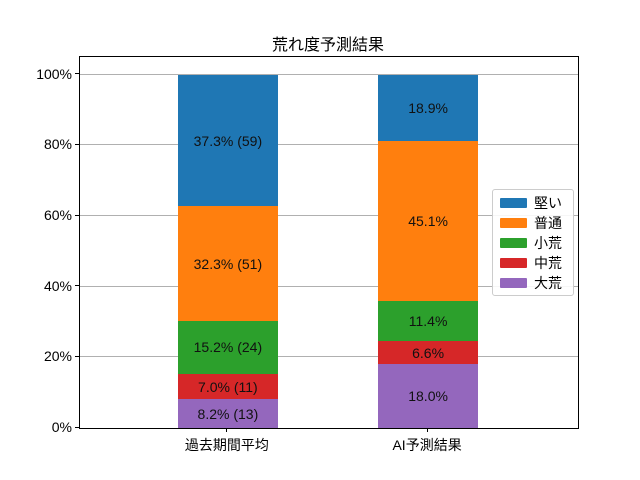  I want to click on y-tick-label: 60%, so click(57, 215).